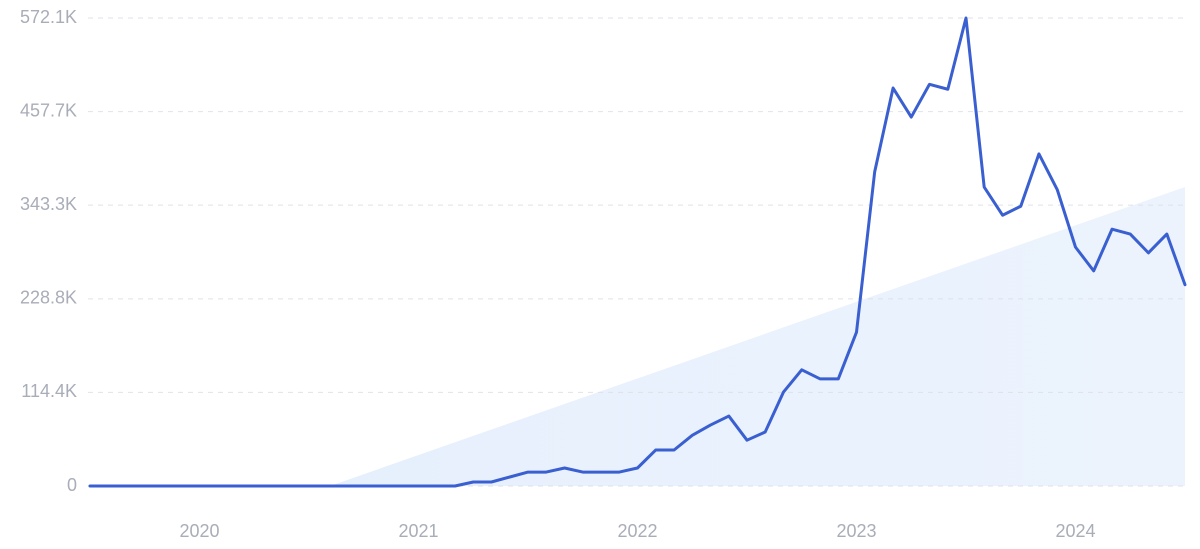  I want to click on x-tick-label: 2021, so click(418, 531).